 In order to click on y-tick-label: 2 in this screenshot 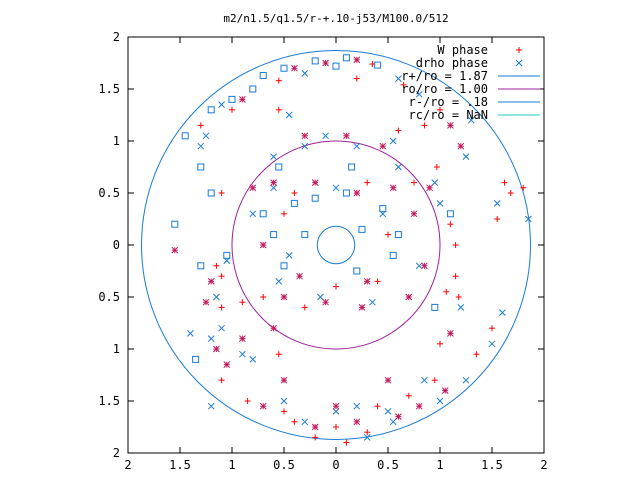, I will do `click(116, 453)`.